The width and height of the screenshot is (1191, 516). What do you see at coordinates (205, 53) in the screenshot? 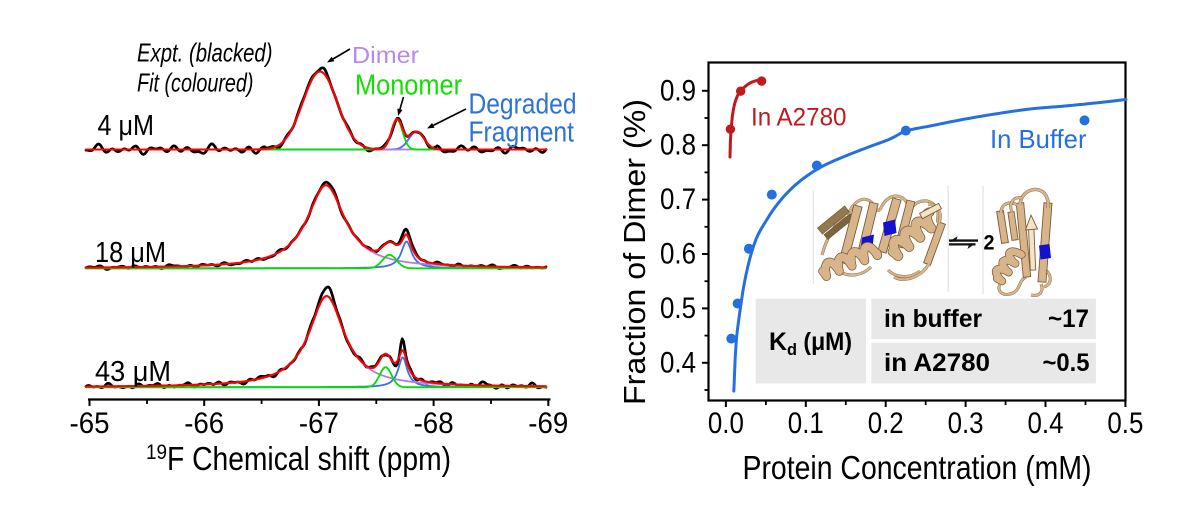
I see `svg-text: Expt. (blacked)` at bounding box center [205, 53].